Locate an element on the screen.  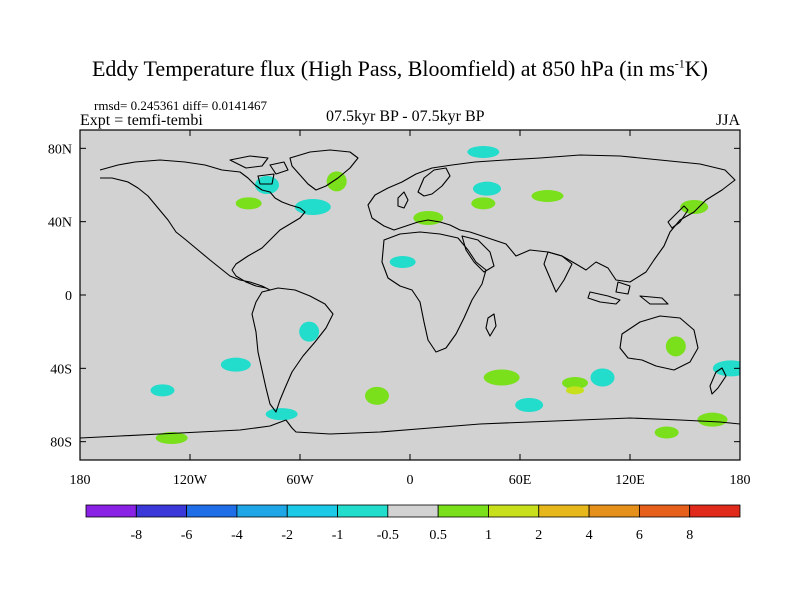
coast-india is located at coordinates (558, 272).